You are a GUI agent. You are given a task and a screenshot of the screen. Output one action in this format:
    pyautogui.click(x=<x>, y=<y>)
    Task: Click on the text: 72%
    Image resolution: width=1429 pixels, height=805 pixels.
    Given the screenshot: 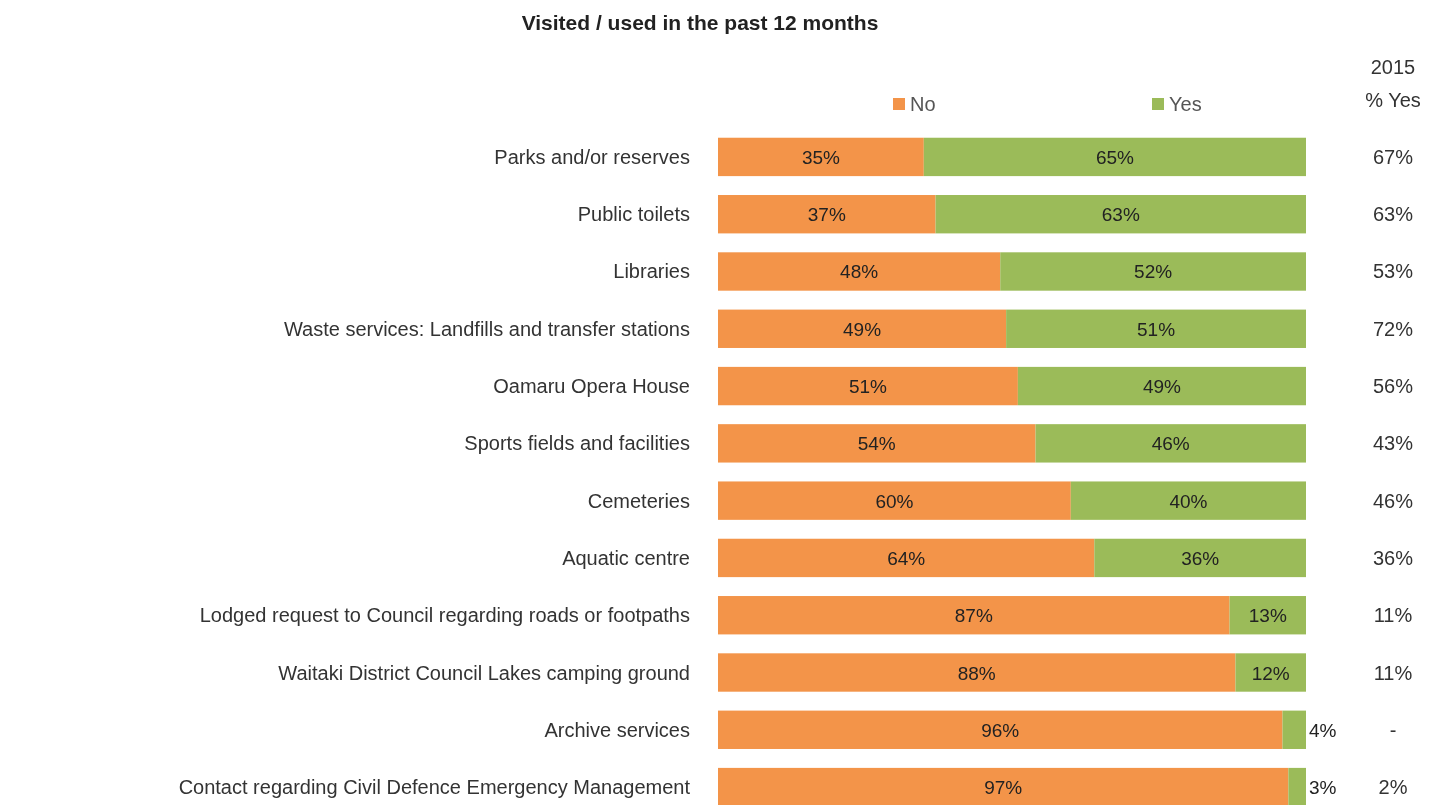 What is the action you would take?
    pyautogui.click(x=1393, y=328)
    